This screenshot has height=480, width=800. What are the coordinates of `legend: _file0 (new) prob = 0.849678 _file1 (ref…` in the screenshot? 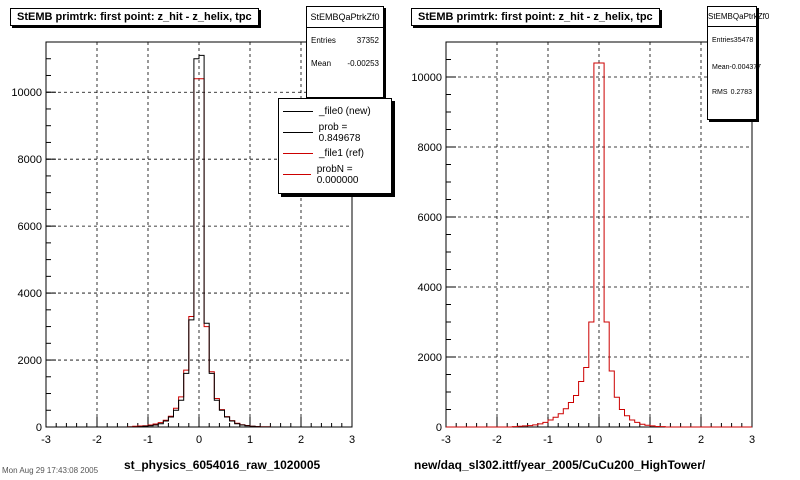 It's located at (335, 146).